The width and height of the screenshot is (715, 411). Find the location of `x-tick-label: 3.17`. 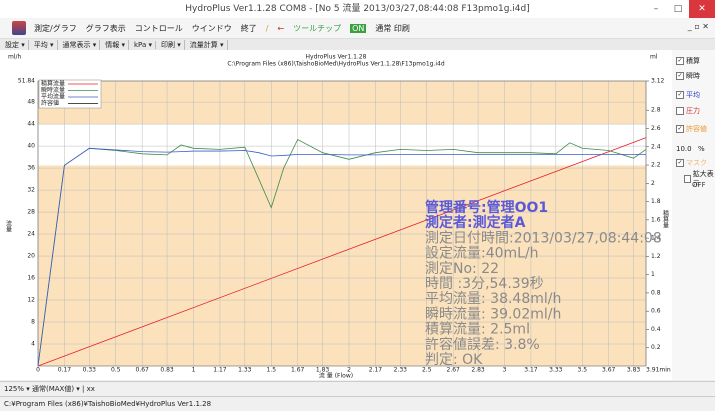

x-tick-label: 3.17 is located at coordinates (531, 370).